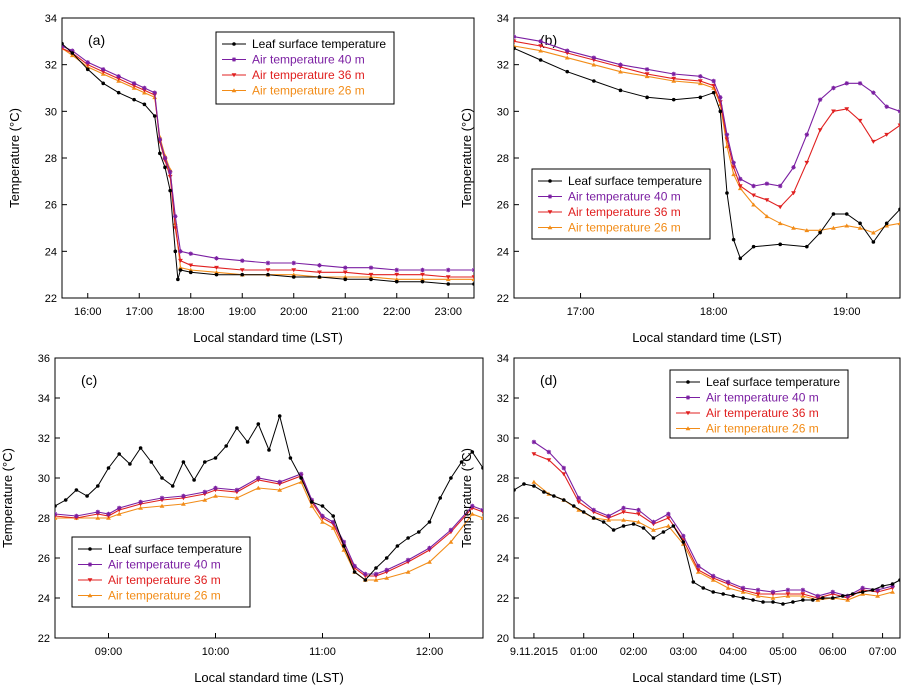  What do you see at coordinates (96, 40) in the screenshot?
I see `panel-label: (a)` at bounding box center [96, 40].